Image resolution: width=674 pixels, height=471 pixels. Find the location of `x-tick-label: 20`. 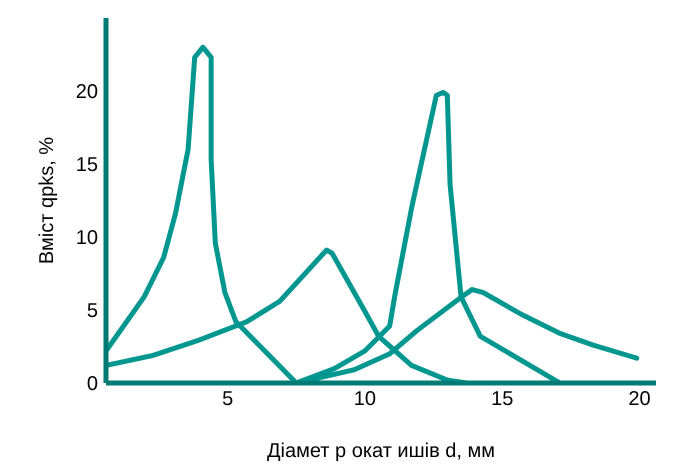

x-tick-label: 20 is located at coordinates (639, 399).